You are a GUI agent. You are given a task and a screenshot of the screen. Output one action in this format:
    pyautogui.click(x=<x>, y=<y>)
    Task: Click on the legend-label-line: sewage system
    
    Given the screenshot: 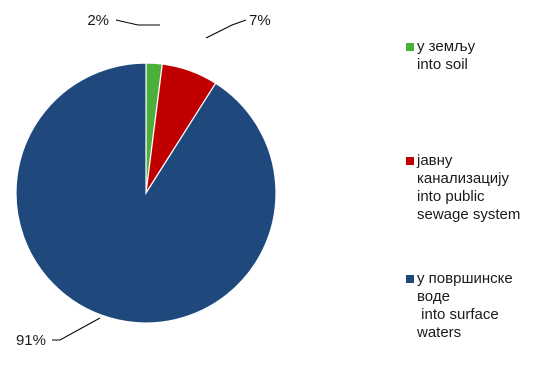 What is the action you would take?
    pyautogui.click(x=469, y=214)
    